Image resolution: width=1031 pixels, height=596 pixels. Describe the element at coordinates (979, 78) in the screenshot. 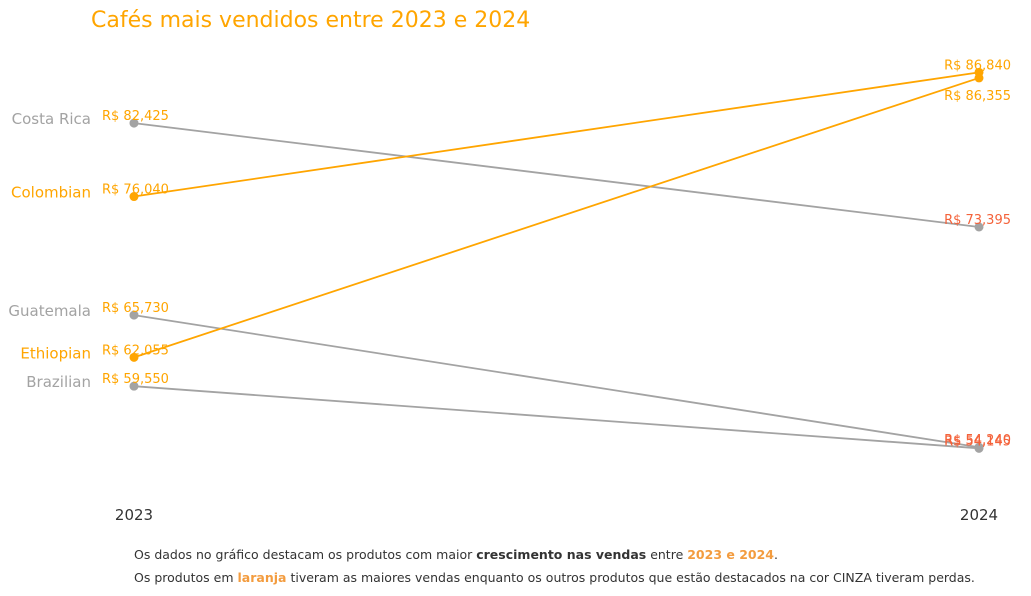

I see `point-2024-ethiopian` at that location.